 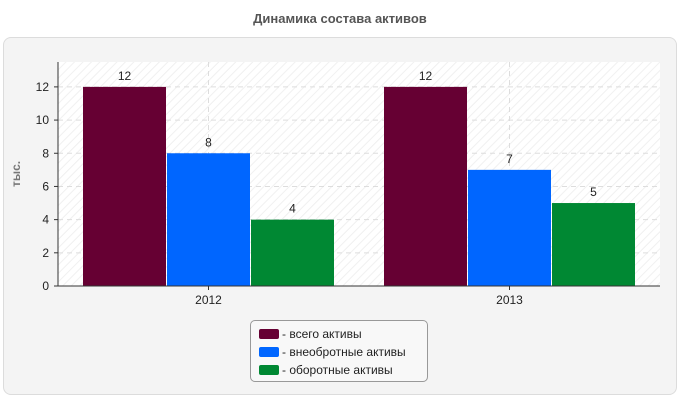 What do you see at coordinates (43, 120) in the screenshot?
I see `y-tick-label: 10` at bounding box center [43, 120].